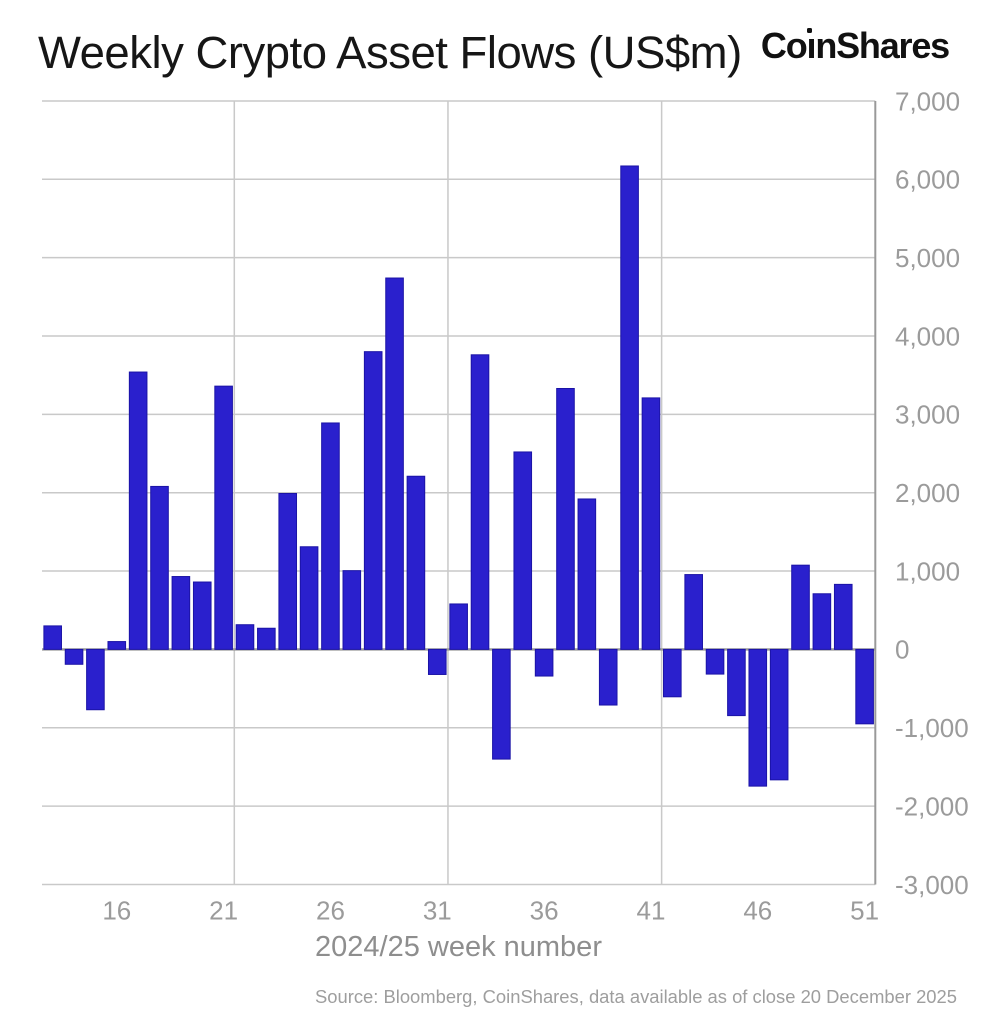  Describe the element at coordinates (882, 45) in the screenshot. I see `logo-text-nshares: nShares` at that location.